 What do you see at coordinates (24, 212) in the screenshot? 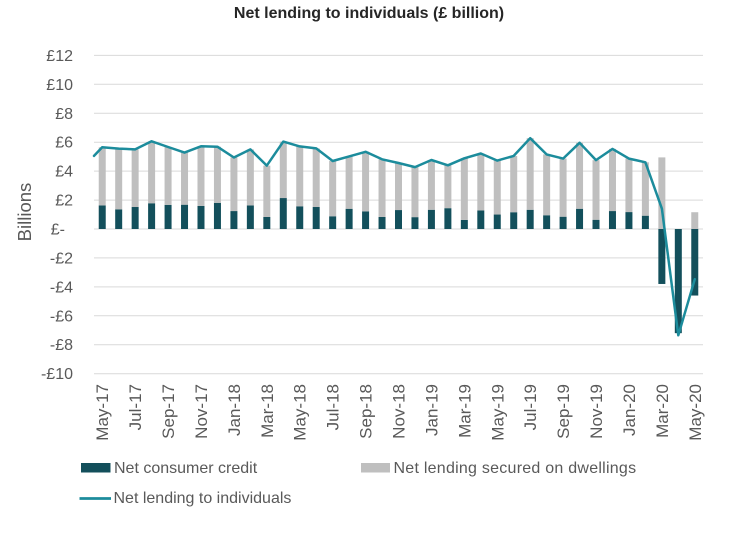
I see `svg-text: Billions` at bounding box center [24, 212].